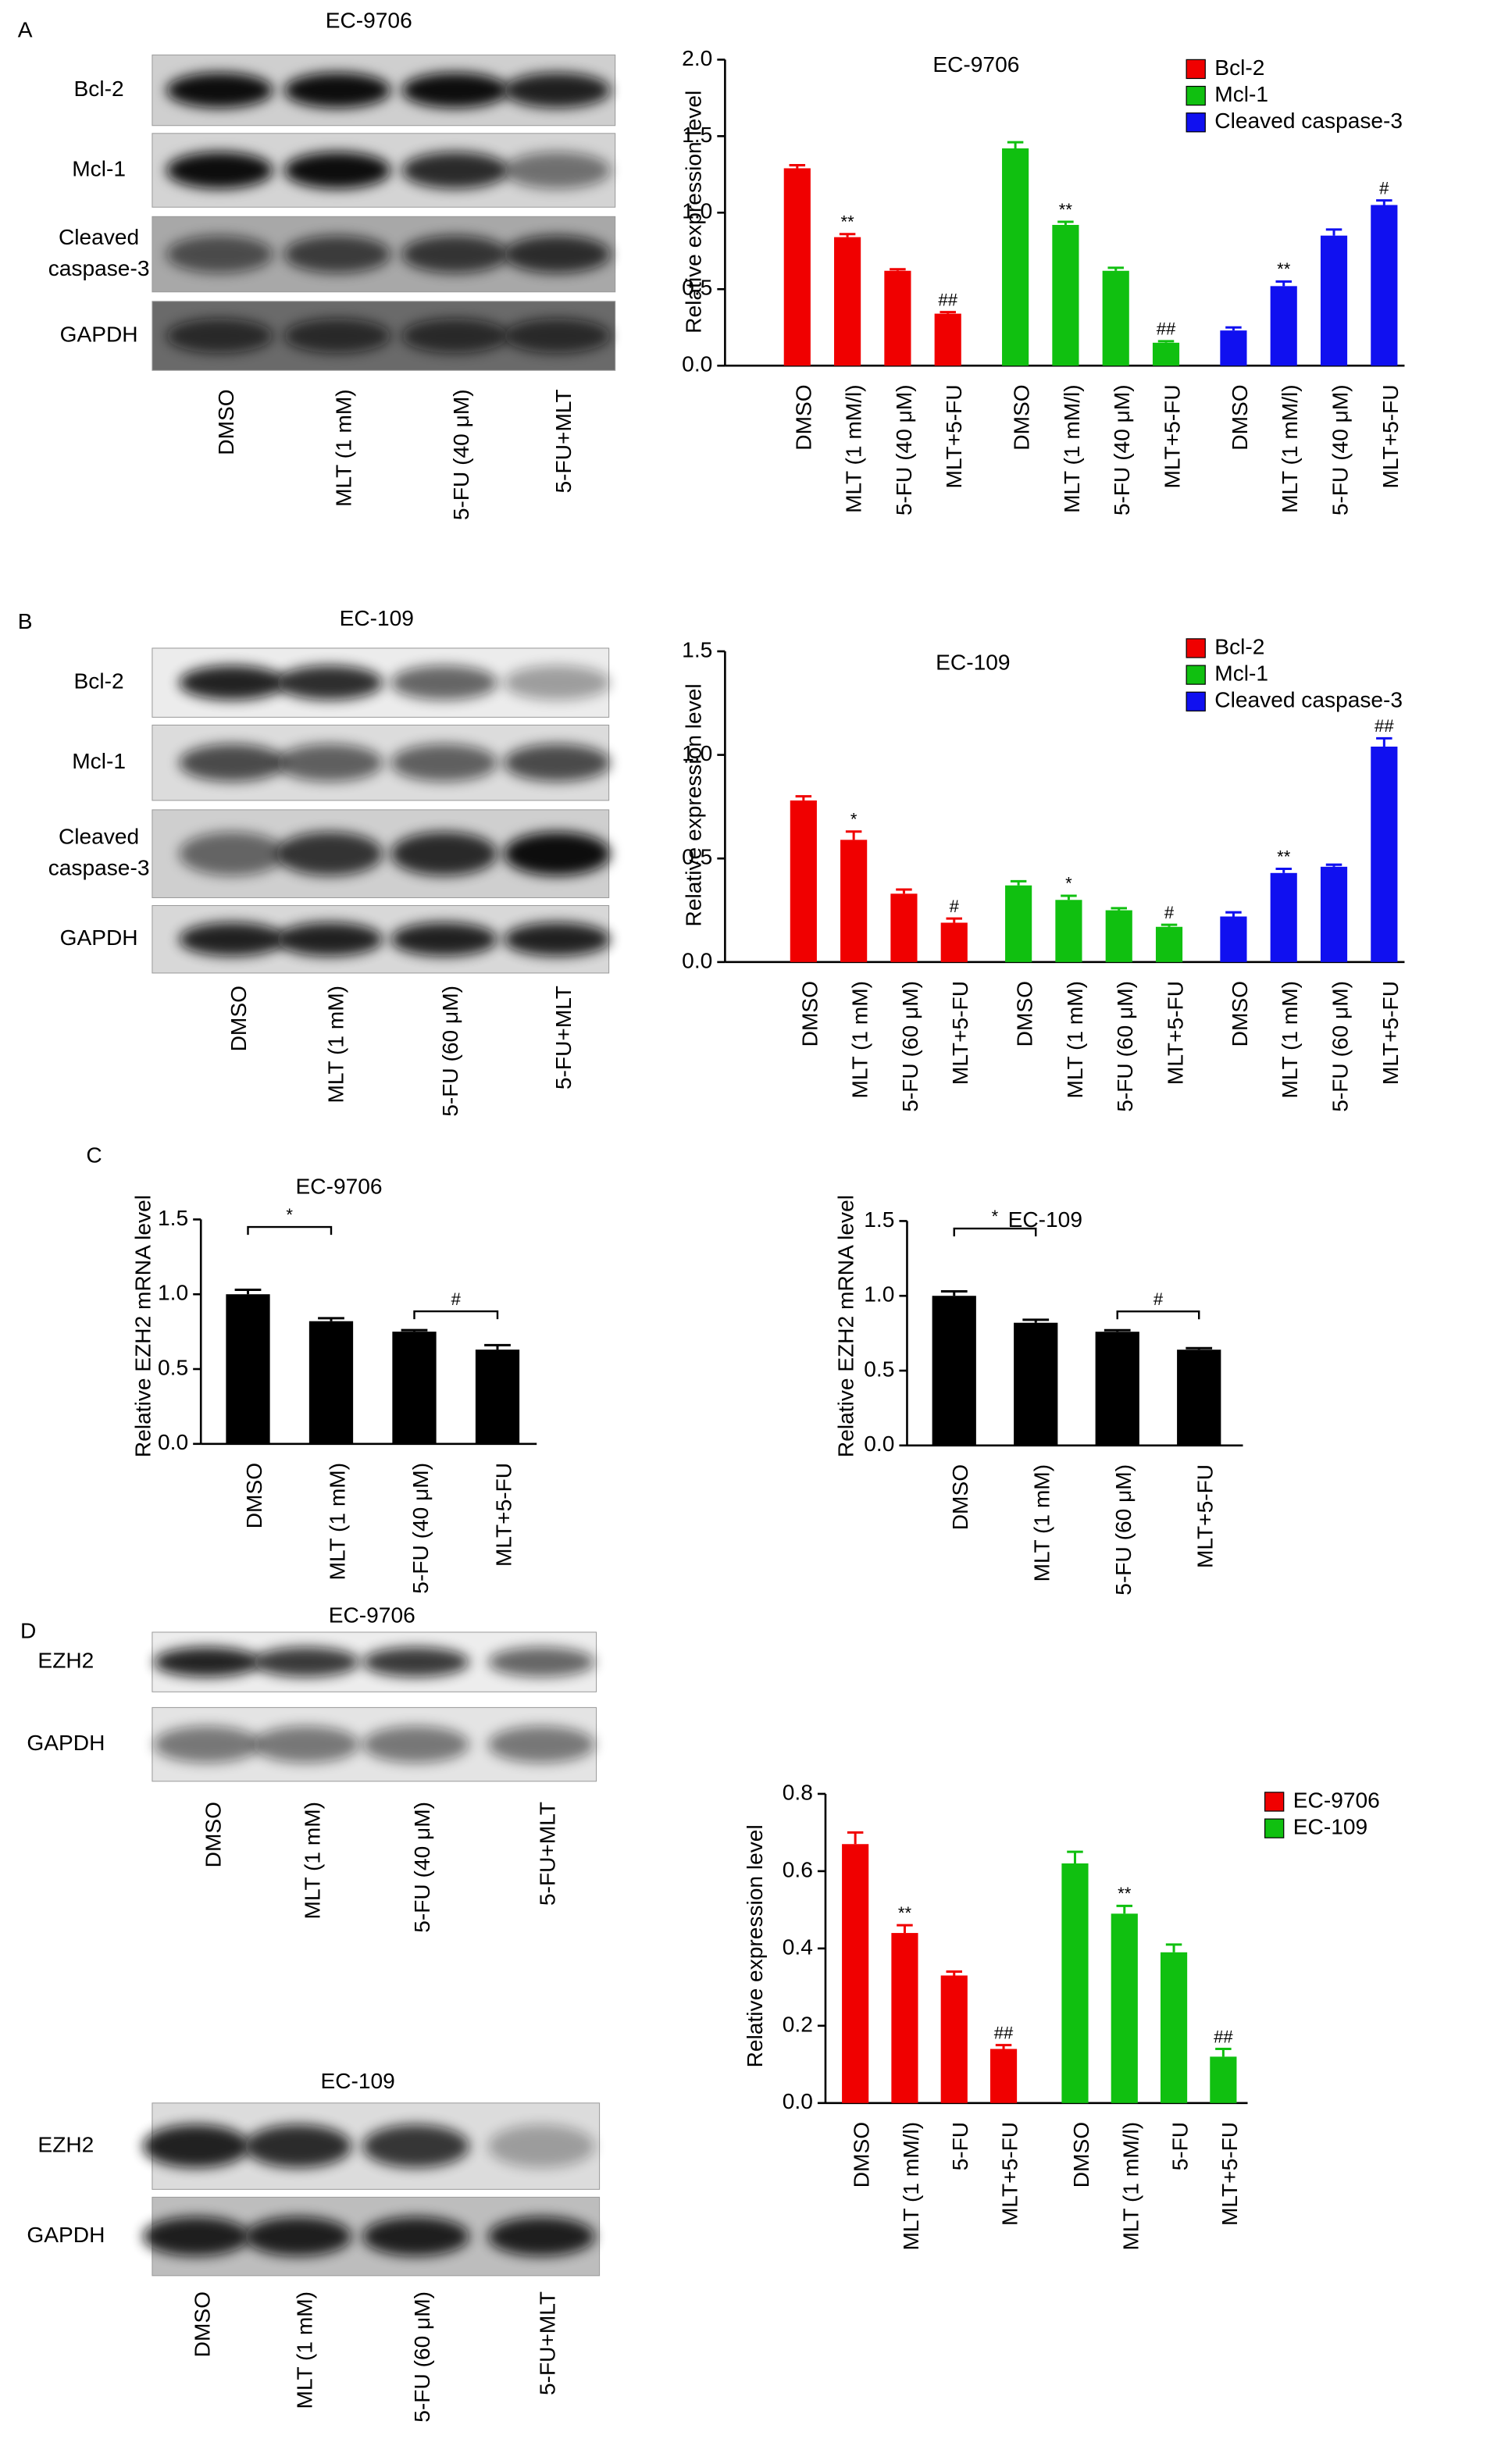 The image size is (1494, 2464). I want to click on significance-label: #, so click(1384, 188).